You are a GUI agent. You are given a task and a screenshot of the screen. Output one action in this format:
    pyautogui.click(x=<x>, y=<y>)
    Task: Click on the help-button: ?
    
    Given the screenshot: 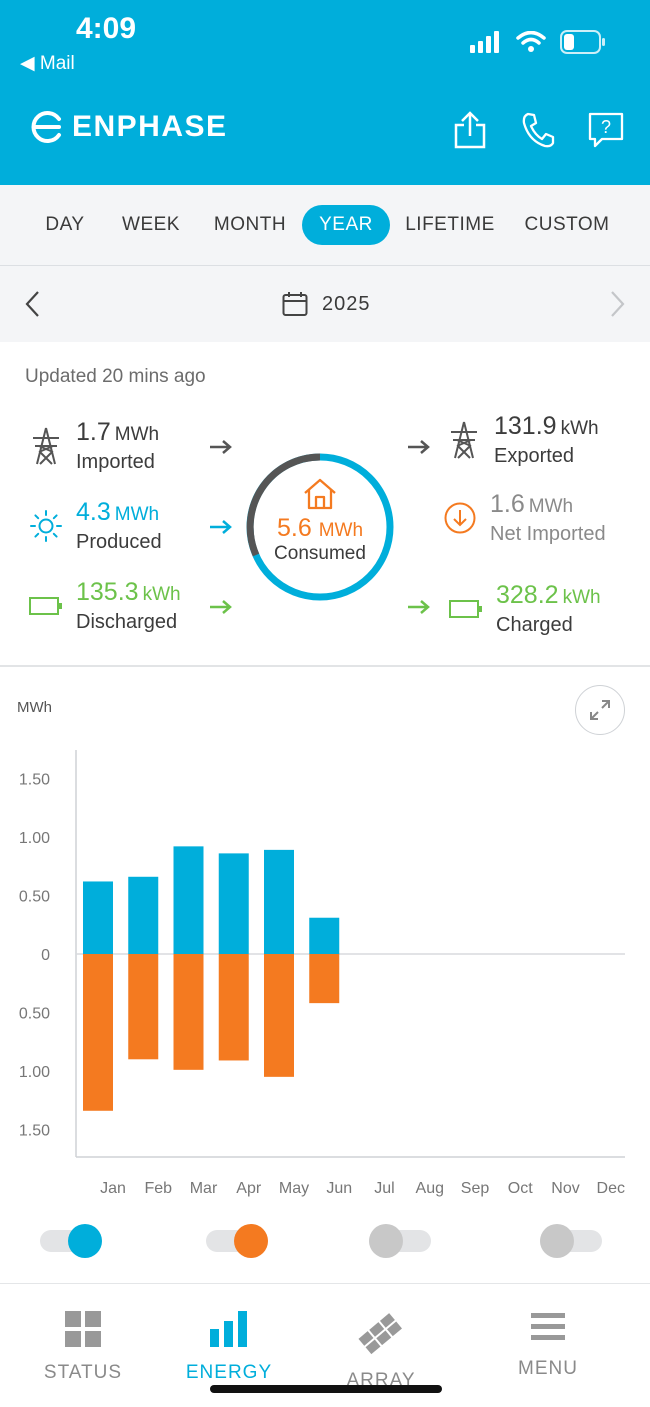 What is the action you would take?
    pyautogui.click(x=606, y=130)
    